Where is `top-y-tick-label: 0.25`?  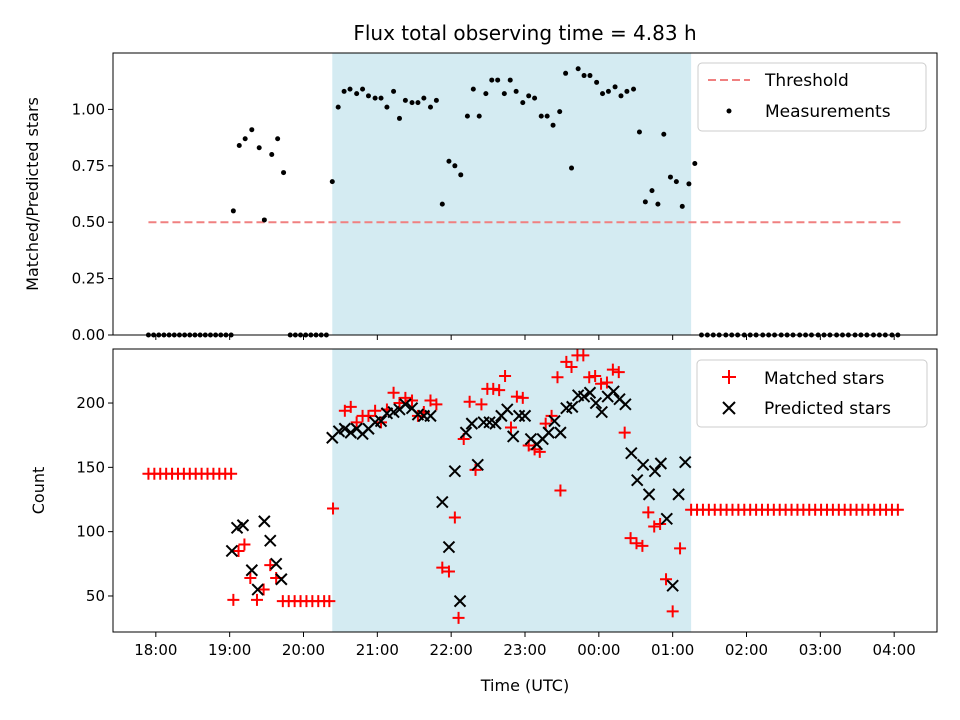 top-y-tick-label: 0.25 is located at coordinates (88, 279).